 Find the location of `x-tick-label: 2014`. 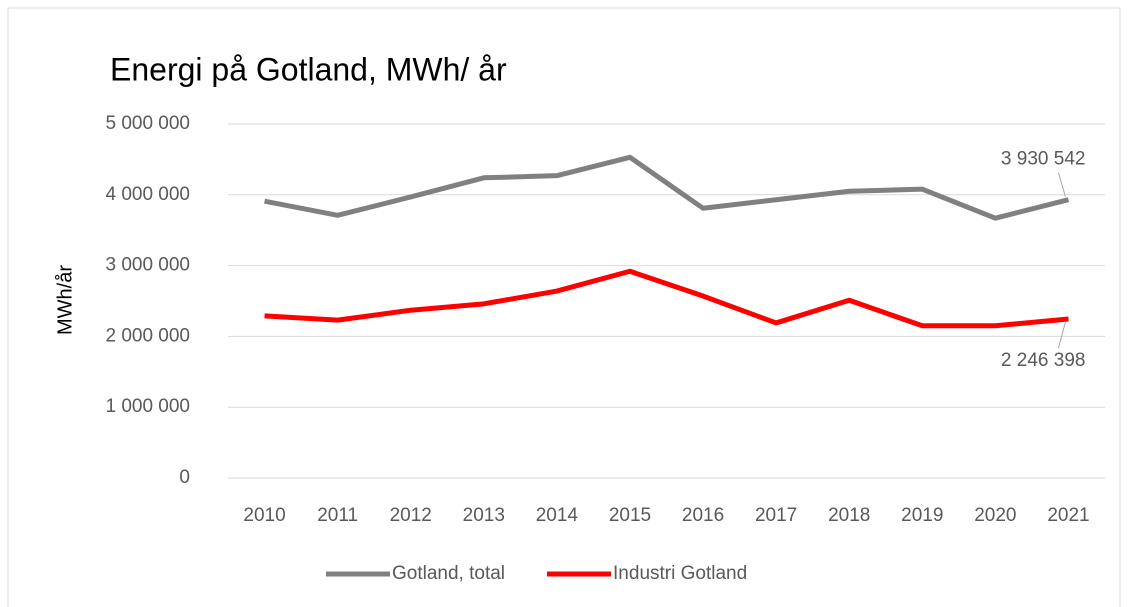

x-tick-label: 2014 is located at coordinates (557, 515).